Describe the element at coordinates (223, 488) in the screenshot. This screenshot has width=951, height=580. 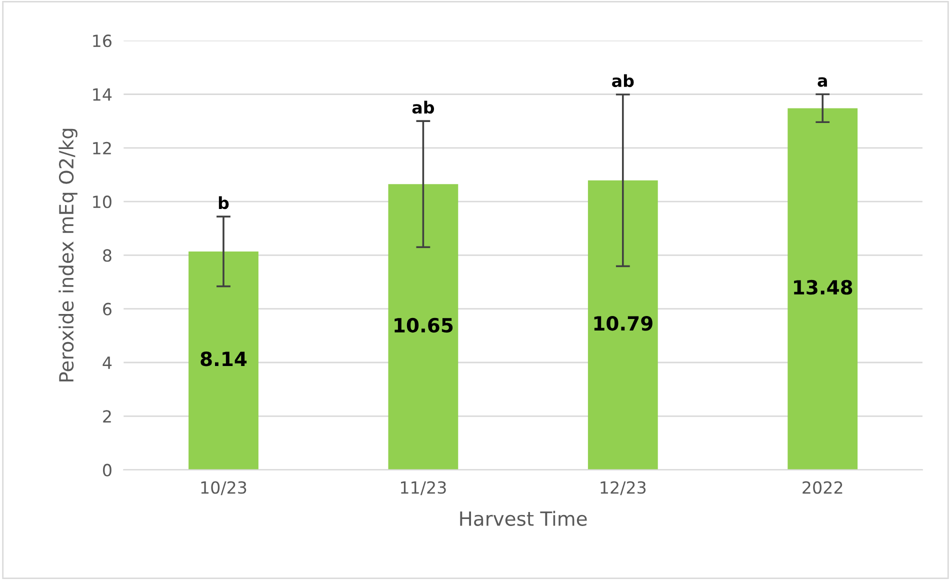
I see `x-tick-label: 10/23` at that location.